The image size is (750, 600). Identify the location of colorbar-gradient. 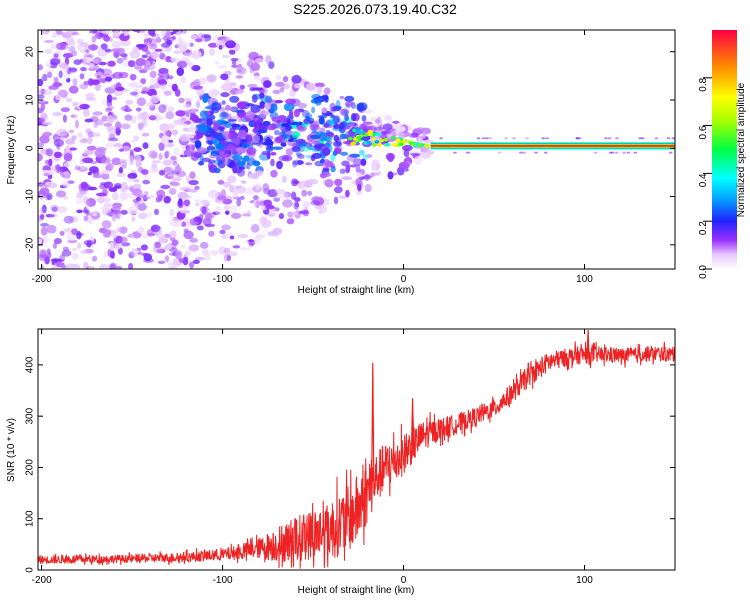
(724, 149).